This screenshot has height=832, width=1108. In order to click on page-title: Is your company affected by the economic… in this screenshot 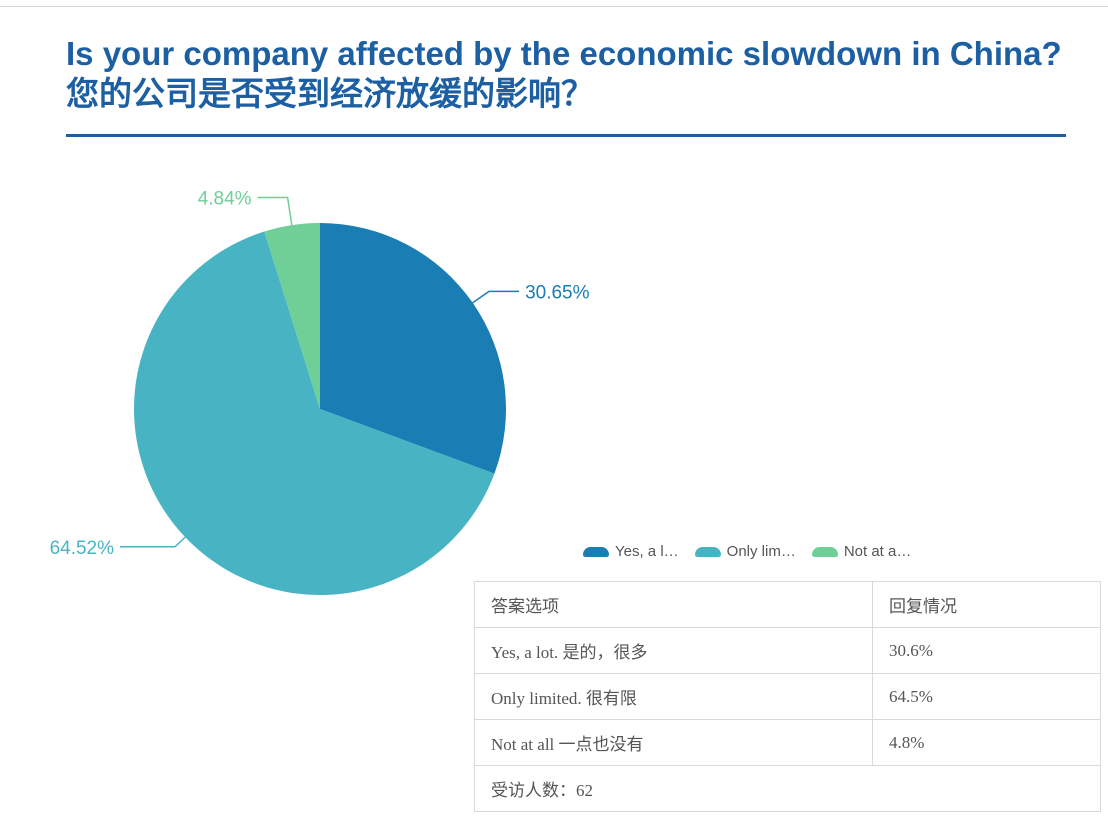, I will do `click(564, 73)`.